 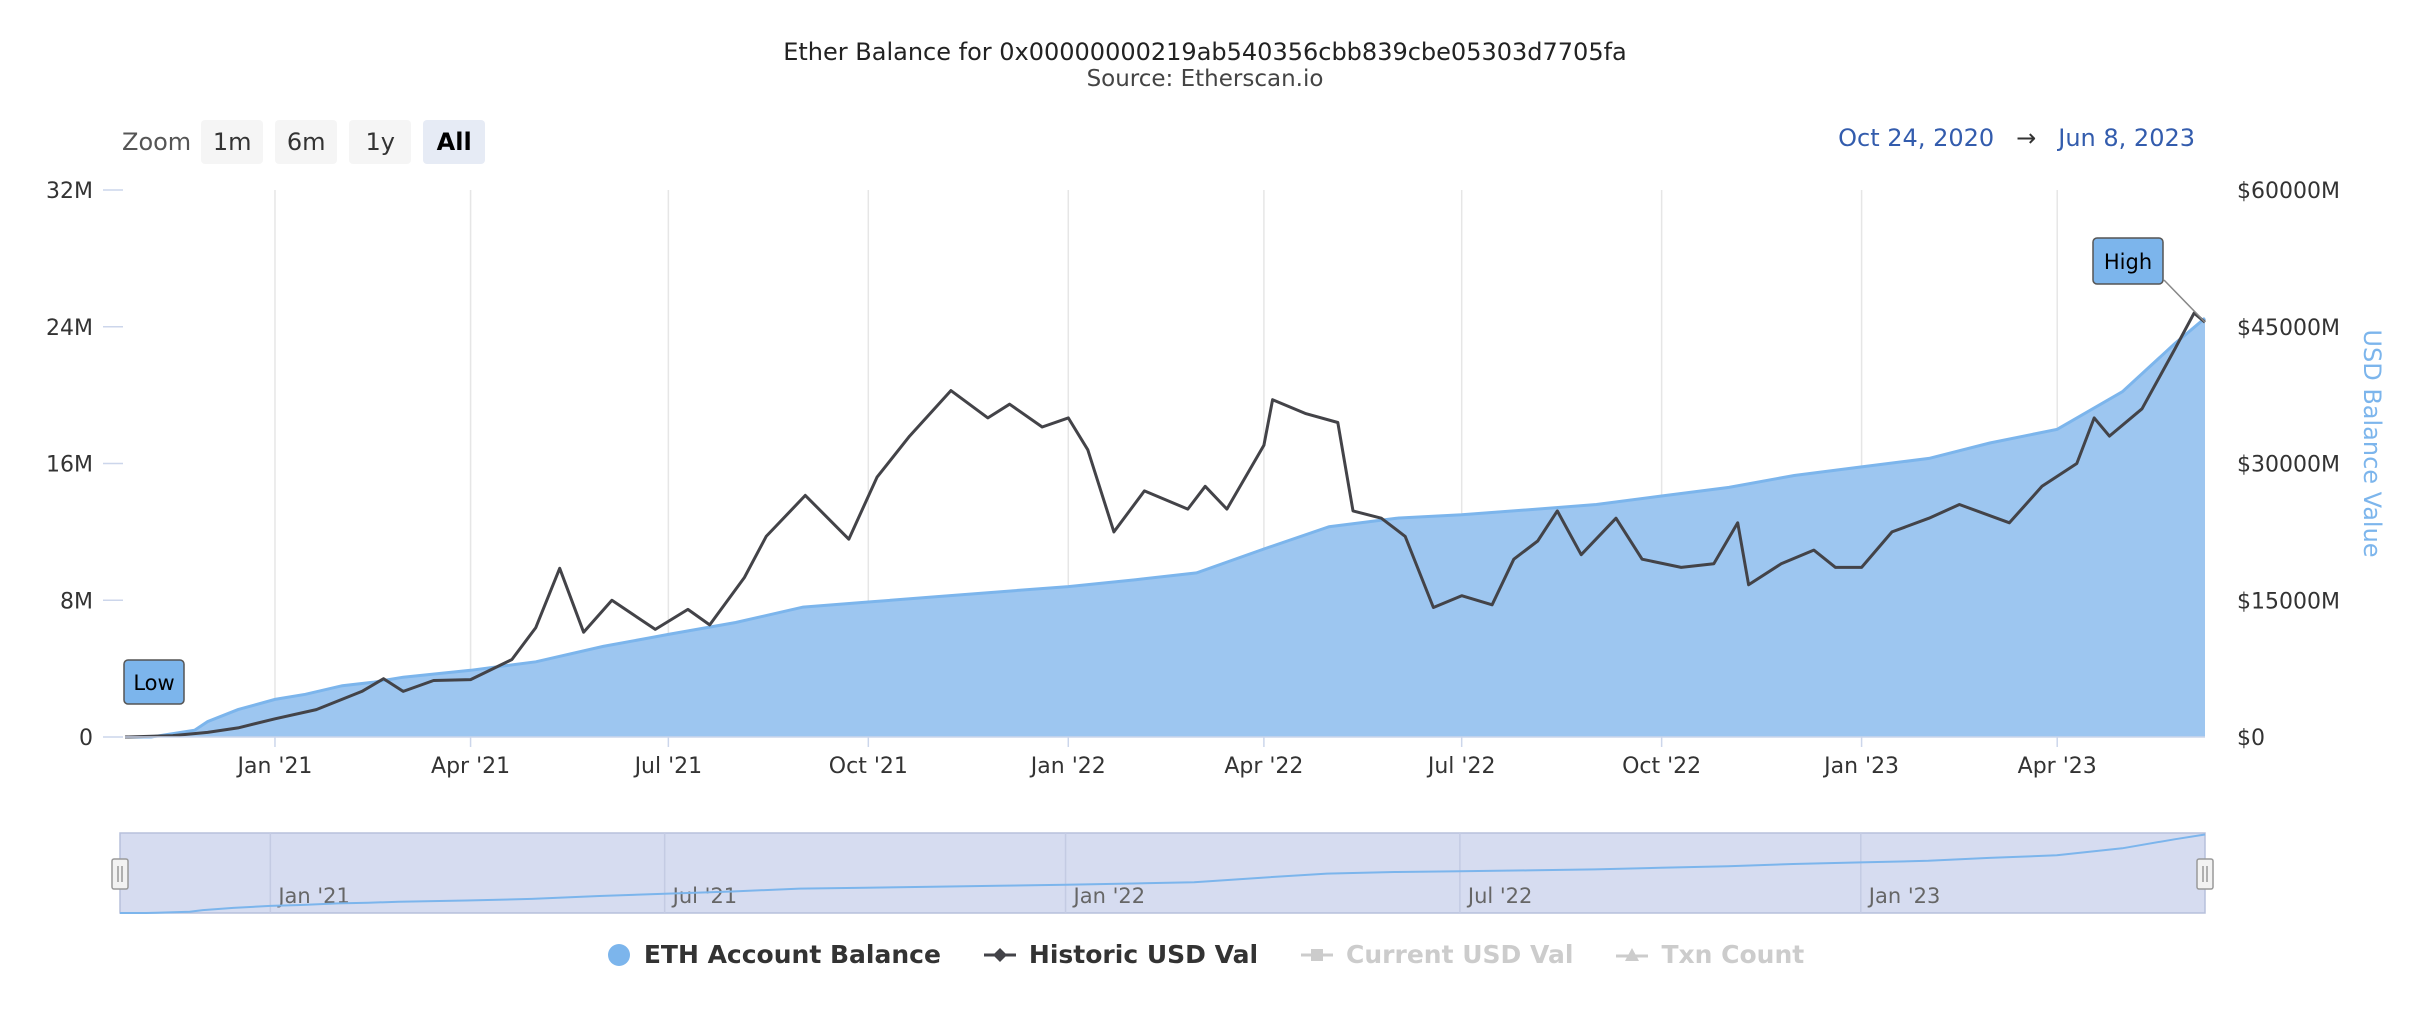 I want to click on legend-label: Historic USD Val, so click(x=1143, y=954).